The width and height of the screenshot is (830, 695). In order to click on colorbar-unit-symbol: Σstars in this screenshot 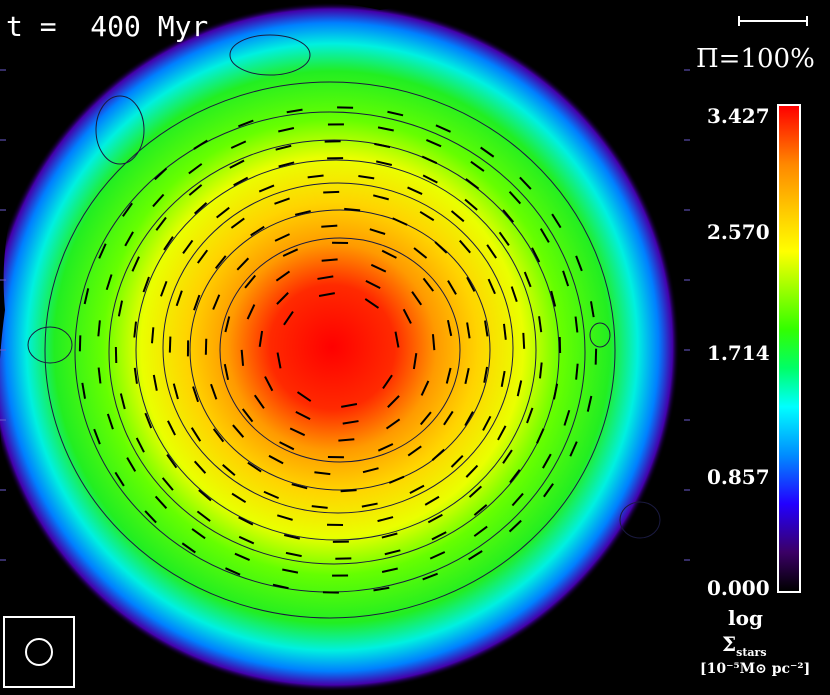, I will do `click(744, 645)`.